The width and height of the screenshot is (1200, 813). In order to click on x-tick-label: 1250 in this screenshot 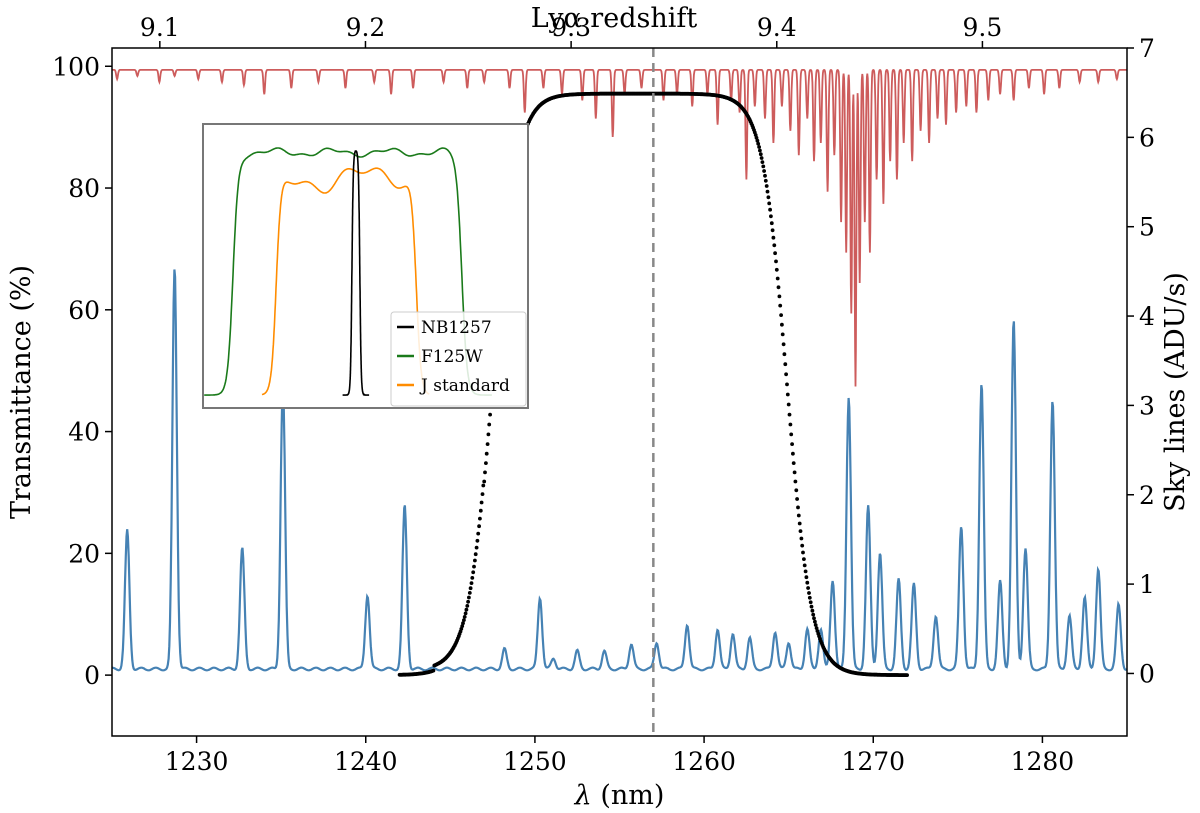, I will do `click(535, 761)`.